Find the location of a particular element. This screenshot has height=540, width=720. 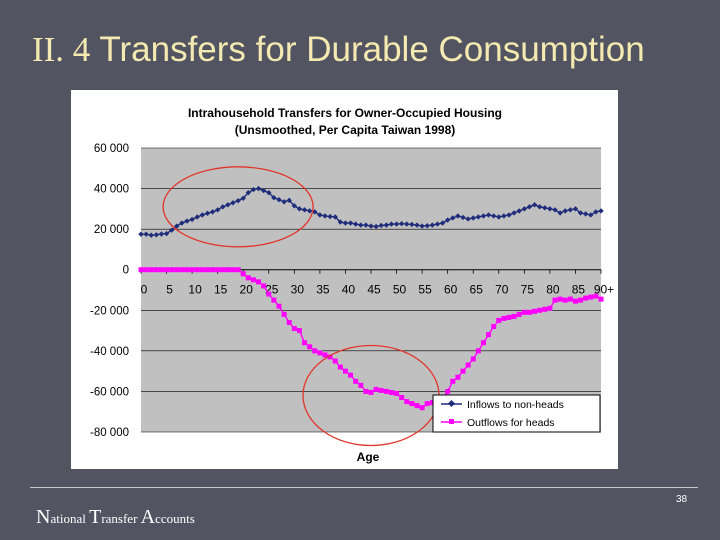

footer-cap-2: T is located at coordinates (95, 517).